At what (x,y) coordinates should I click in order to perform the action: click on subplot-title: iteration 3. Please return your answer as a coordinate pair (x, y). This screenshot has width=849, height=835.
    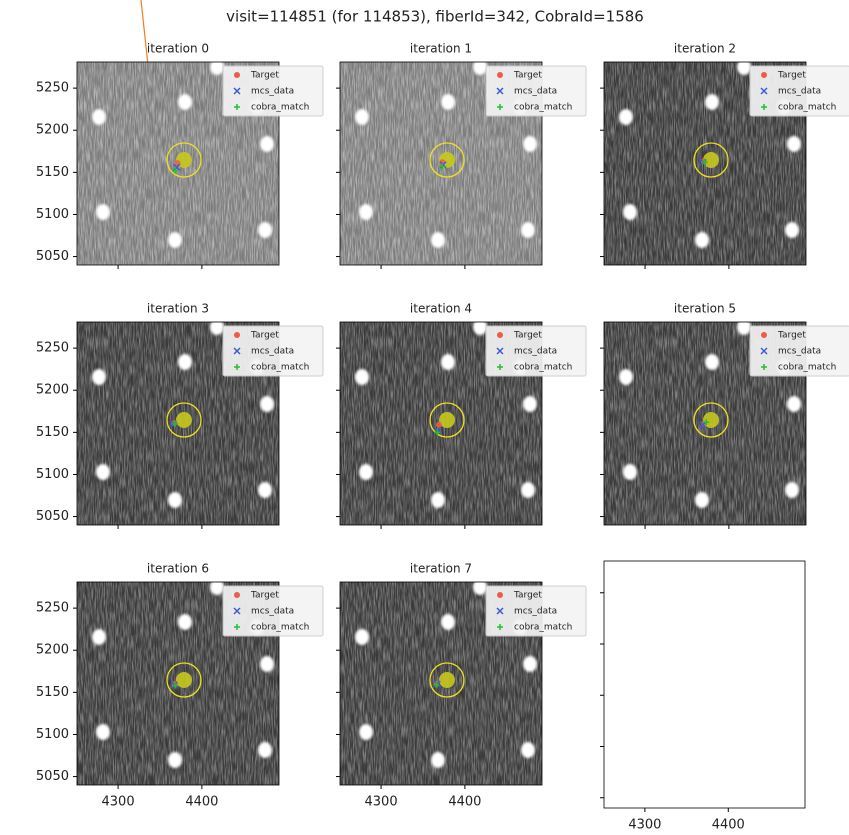
    Looking at the image, I should click on (178, 309).